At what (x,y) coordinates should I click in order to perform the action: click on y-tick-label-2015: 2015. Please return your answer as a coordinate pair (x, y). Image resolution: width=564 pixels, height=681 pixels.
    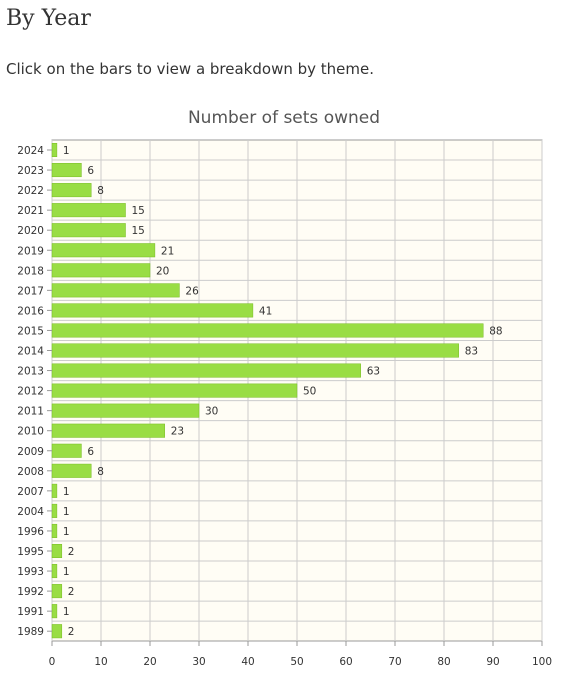
    Looking at the image, I should click on (30, 331).